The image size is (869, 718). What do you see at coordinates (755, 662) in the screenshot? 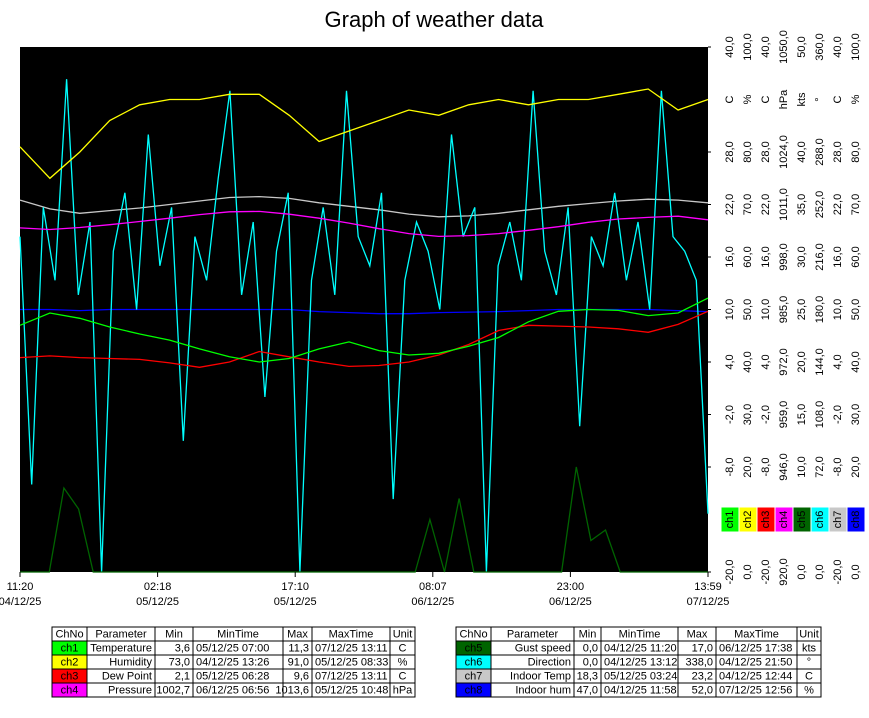
I see `table-text: 04/12/25 21:50` at bounding box center [755, 662].